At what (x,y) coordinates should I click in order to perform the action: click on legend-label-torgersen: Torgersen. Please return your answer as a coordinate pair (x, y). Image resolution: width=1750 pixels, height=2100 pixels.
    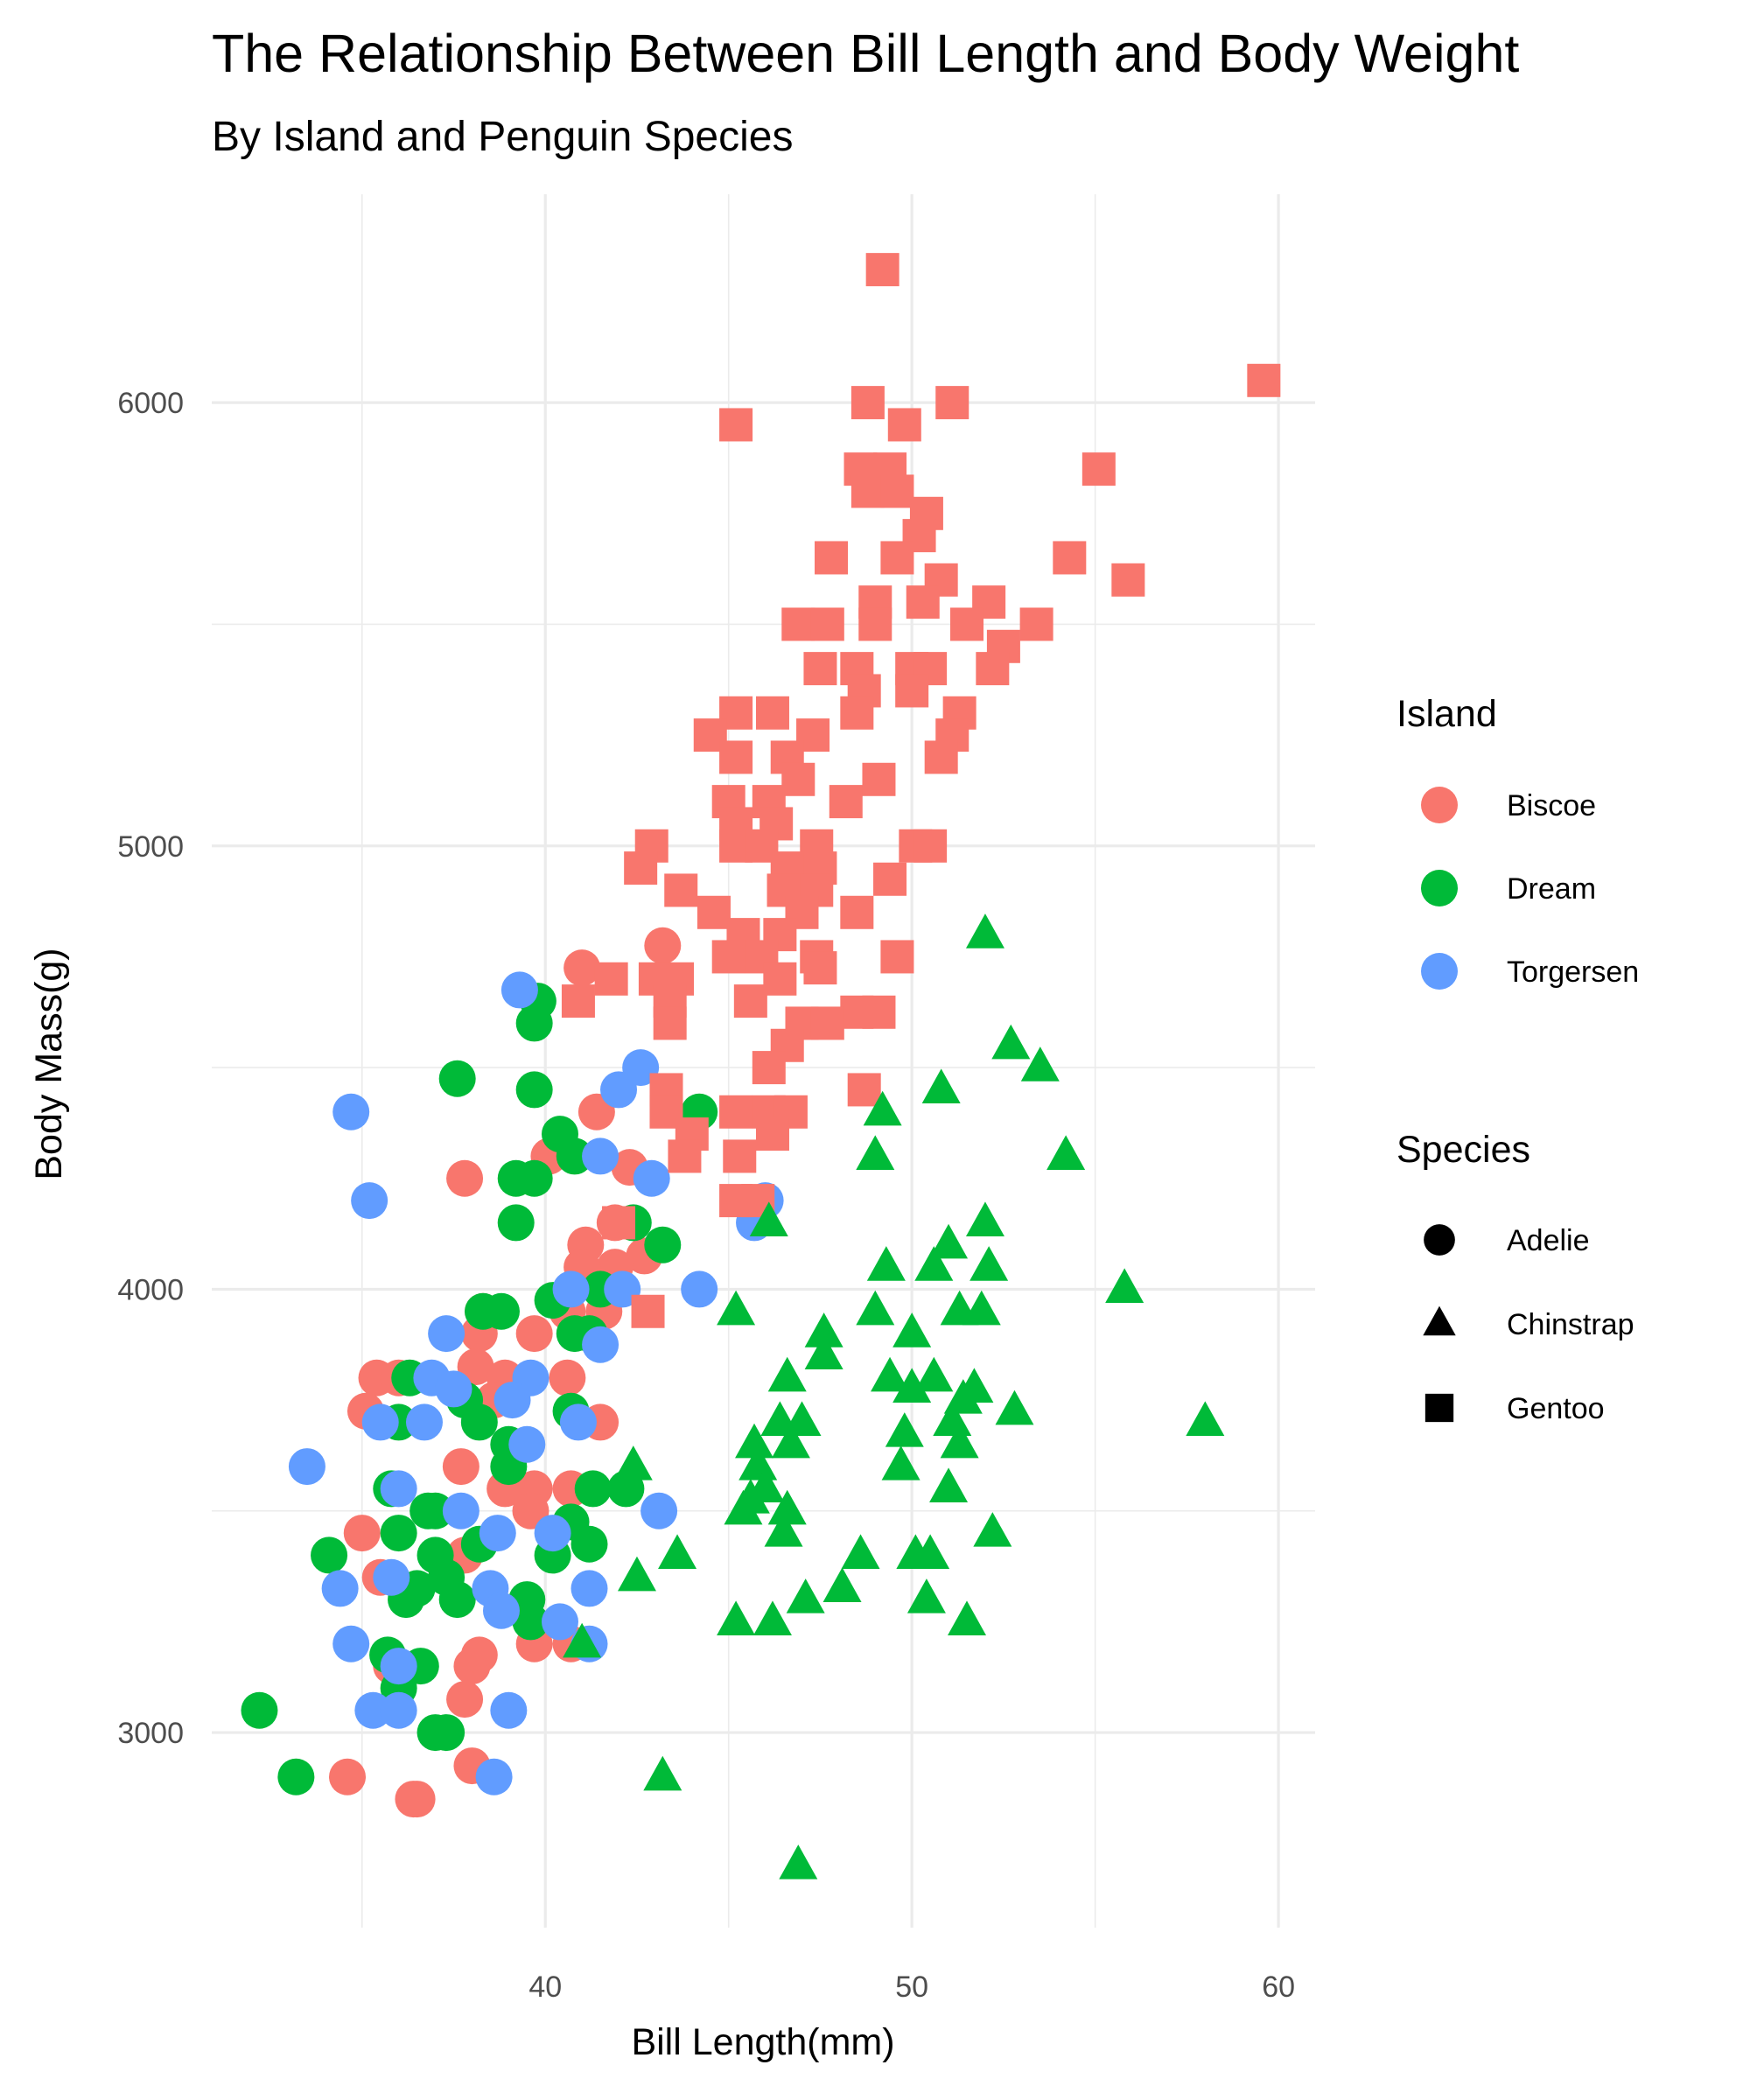
    Looking at the image, I should click on (1573, 972).